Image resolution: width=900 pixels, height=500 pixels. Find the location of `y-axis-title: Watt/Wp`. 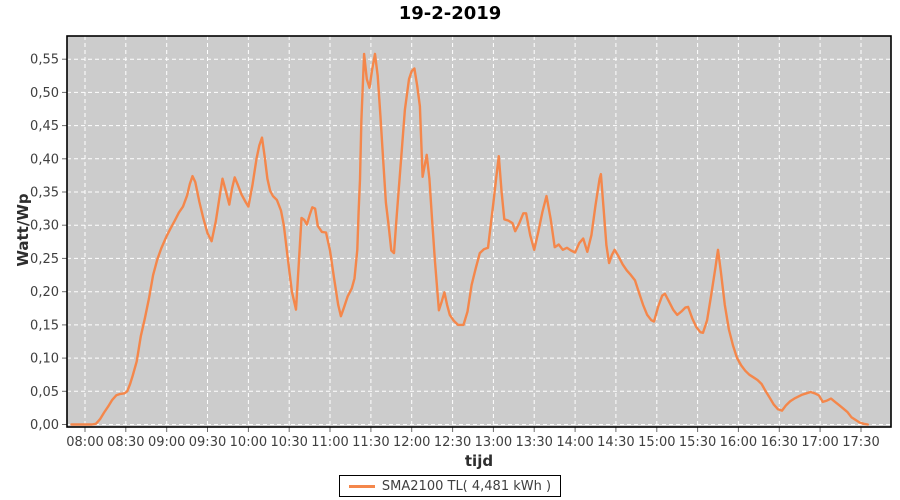

y-axis-title: Watt/Wp is located at coordinates (23, 230).